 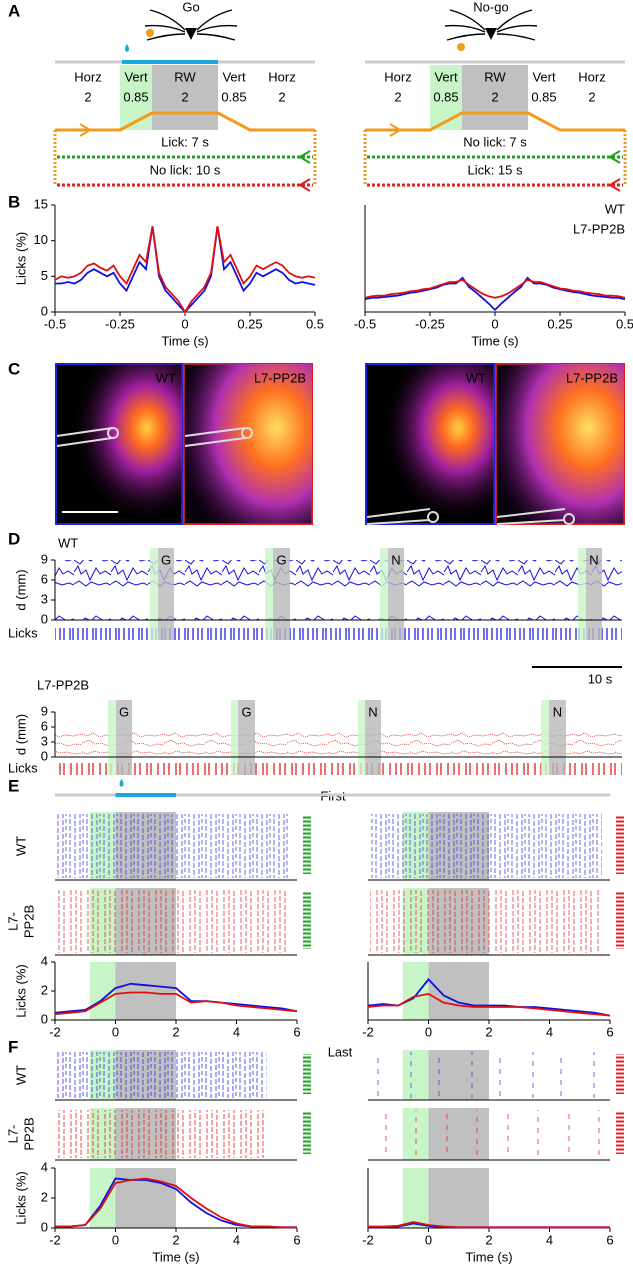 I want to click on scale-label: 1 cm, so click(x=90, y=497).